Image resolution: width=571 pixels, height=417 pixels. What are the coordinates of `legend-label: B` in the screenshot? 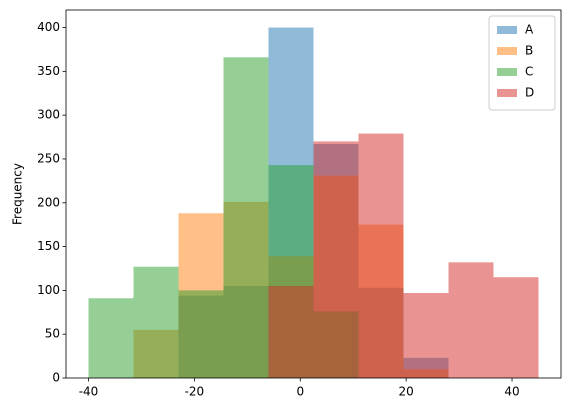 It's located at (529, 51).